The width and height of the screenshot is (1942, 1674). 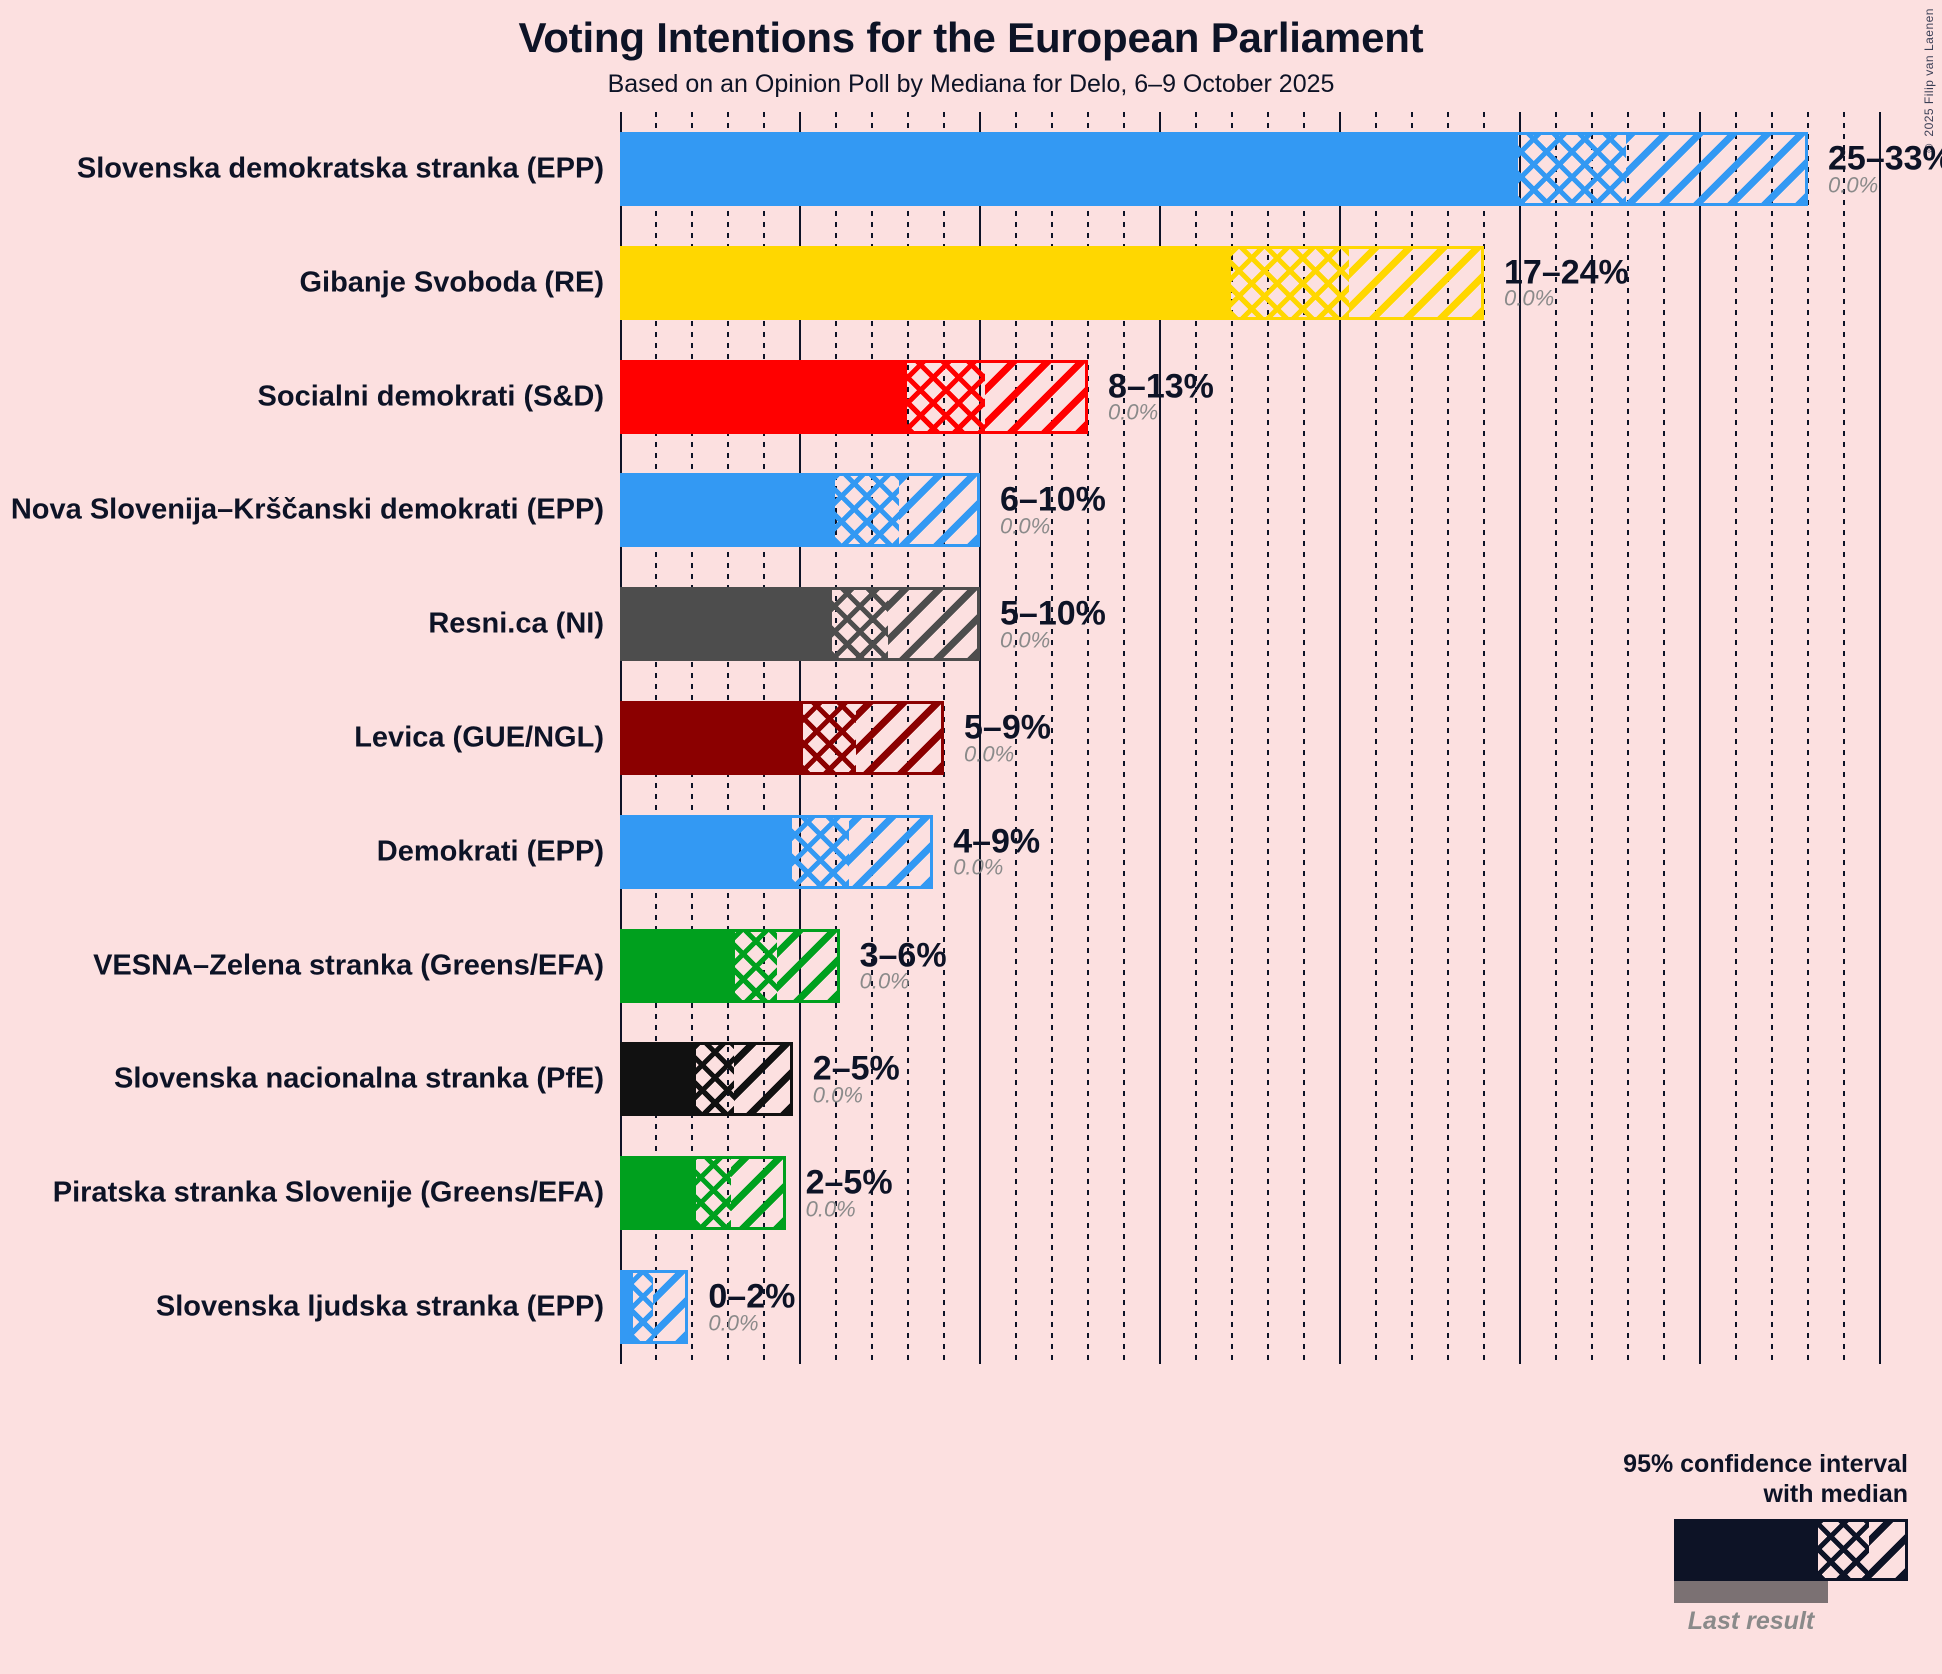 I want to click on confidence-interval-label: 3–6%, so click(x=903, y=955).